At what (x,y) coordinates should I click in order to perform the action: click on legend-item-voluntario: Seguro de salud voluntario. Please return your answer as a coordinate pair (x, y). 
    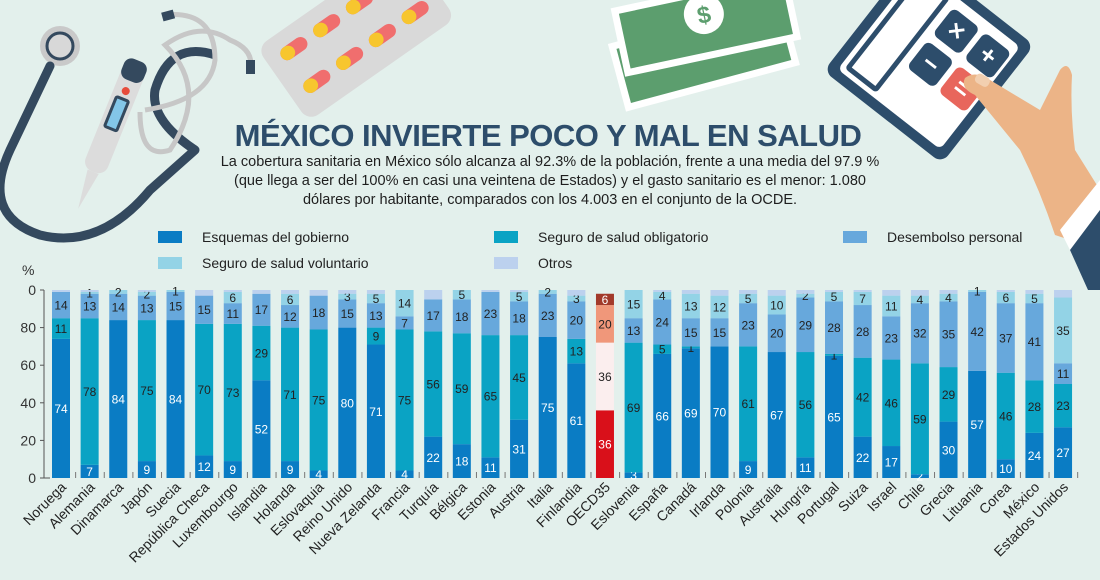
    Looking at the image, I should click on (263, 263).